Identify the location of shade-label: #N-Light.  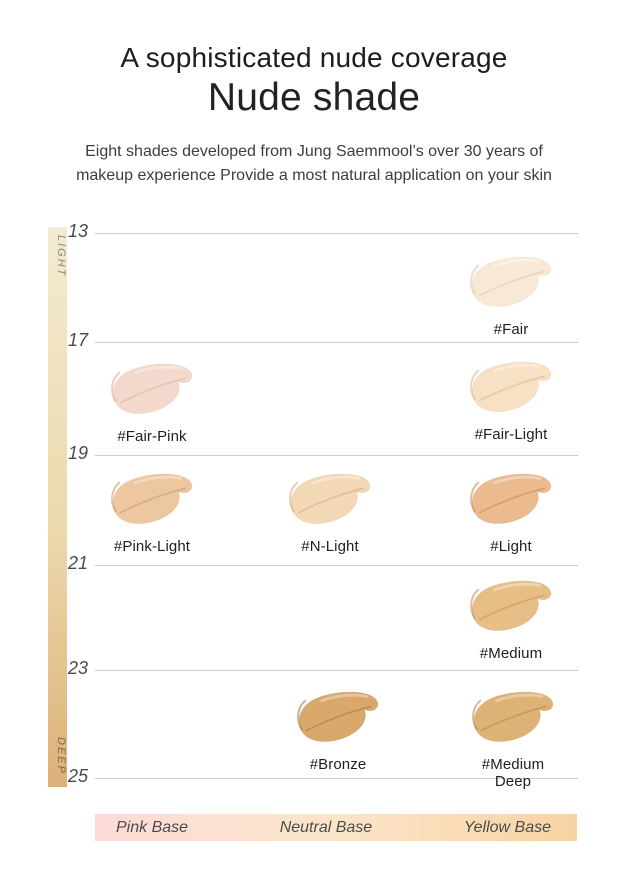
(330, 546).